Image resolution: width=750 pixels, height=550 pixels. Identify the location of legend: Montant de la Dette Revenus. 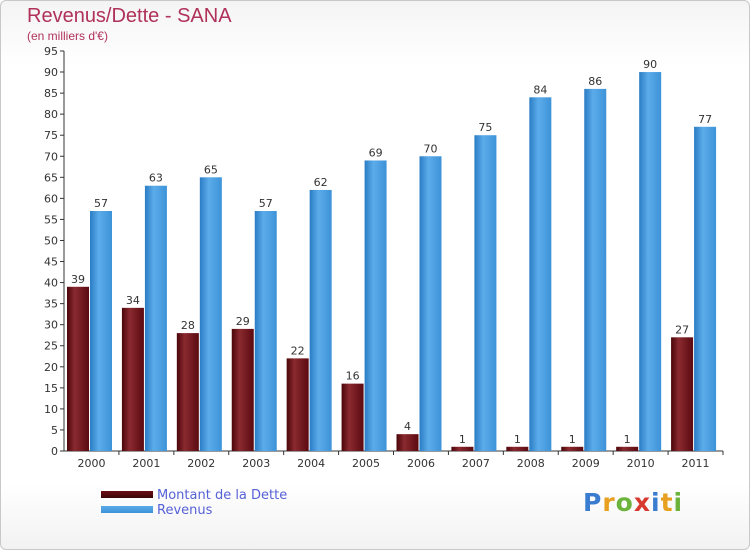
(194, 504).